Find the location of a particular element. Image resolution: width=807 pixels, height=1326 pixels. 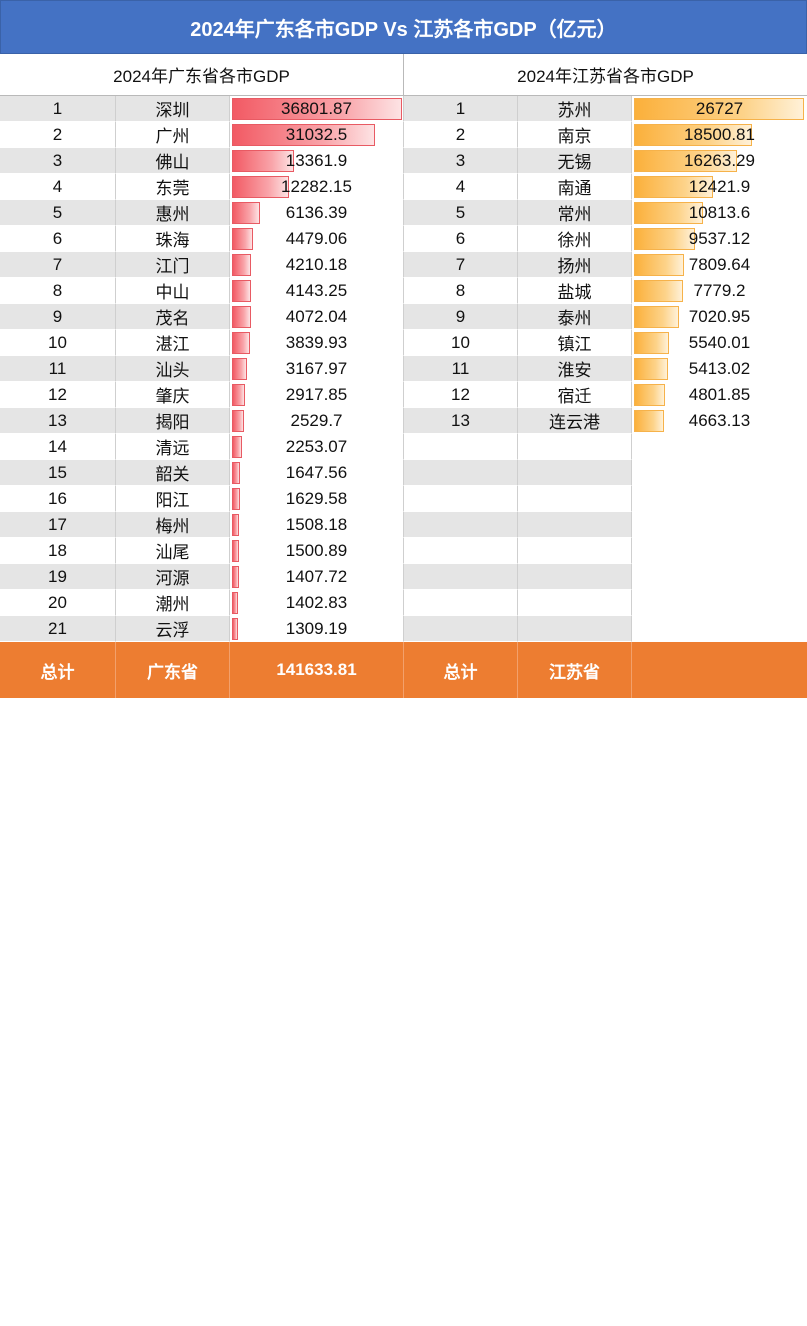

gd-city-cell: 中山 is located at coordinates (173, 291).